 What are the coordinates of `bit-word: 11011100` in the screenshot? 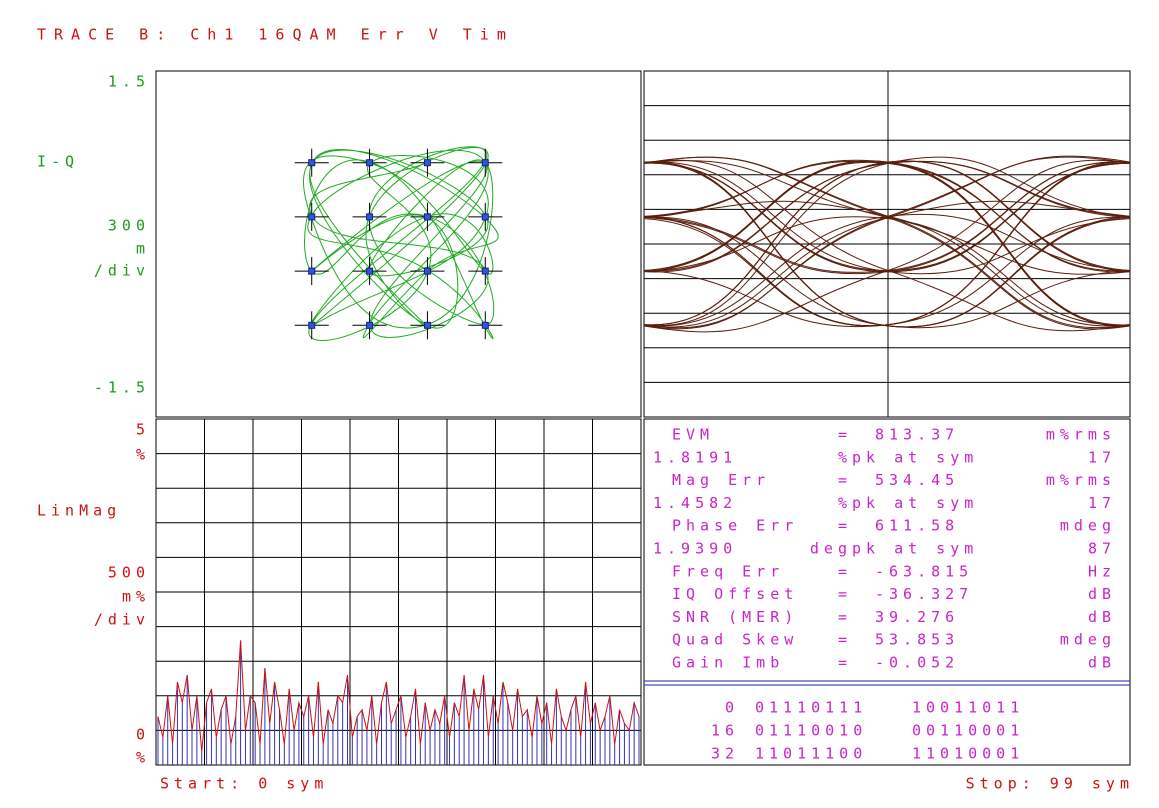 It's located at (811, 754).